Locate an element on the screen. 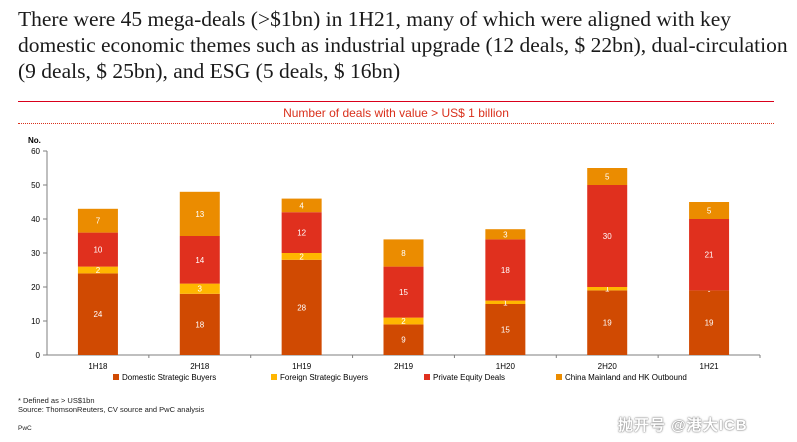 Image resolution: width=797 pixels, height=442 pixels. x-tick-label: 1H20 is located at coordinates (506, 366).